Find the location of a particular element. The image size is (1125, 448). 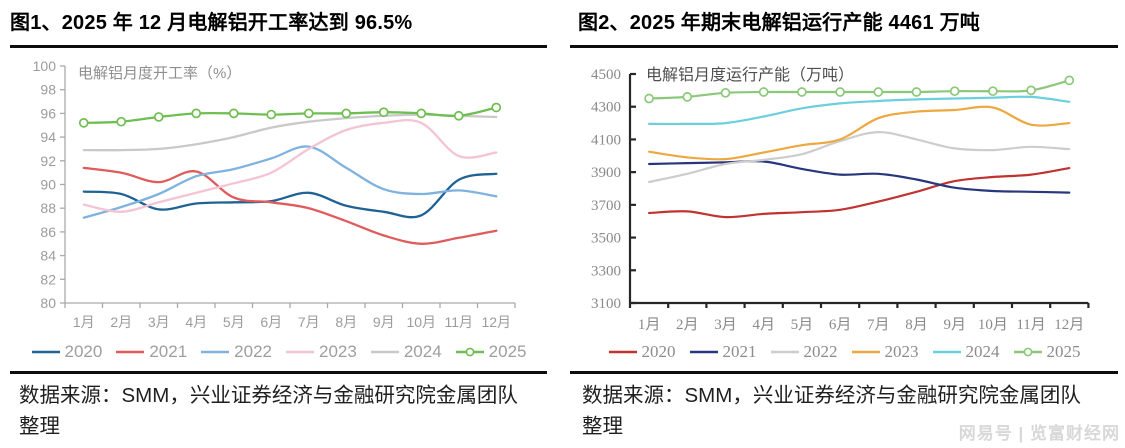

legend-item-2020: 2020 is located at coordinates (67, 352).